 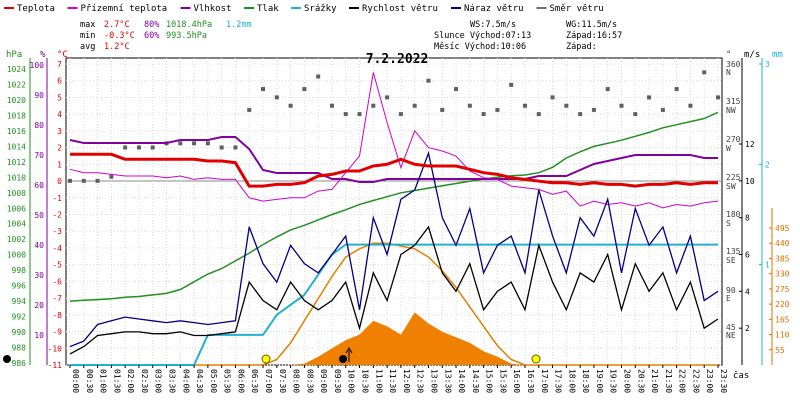 What do you see at coordinates (750, 144) in the screenshot?
I see `ms-tick-label: 12` at bounding box center [750, 144].